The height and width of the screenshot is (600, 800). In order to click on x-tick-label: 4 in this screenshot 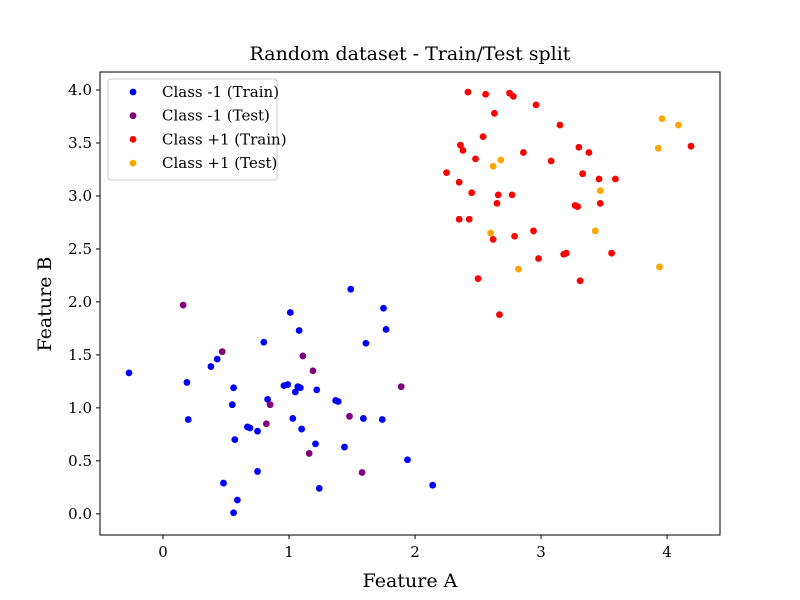, I will do `click(667, 552)`.